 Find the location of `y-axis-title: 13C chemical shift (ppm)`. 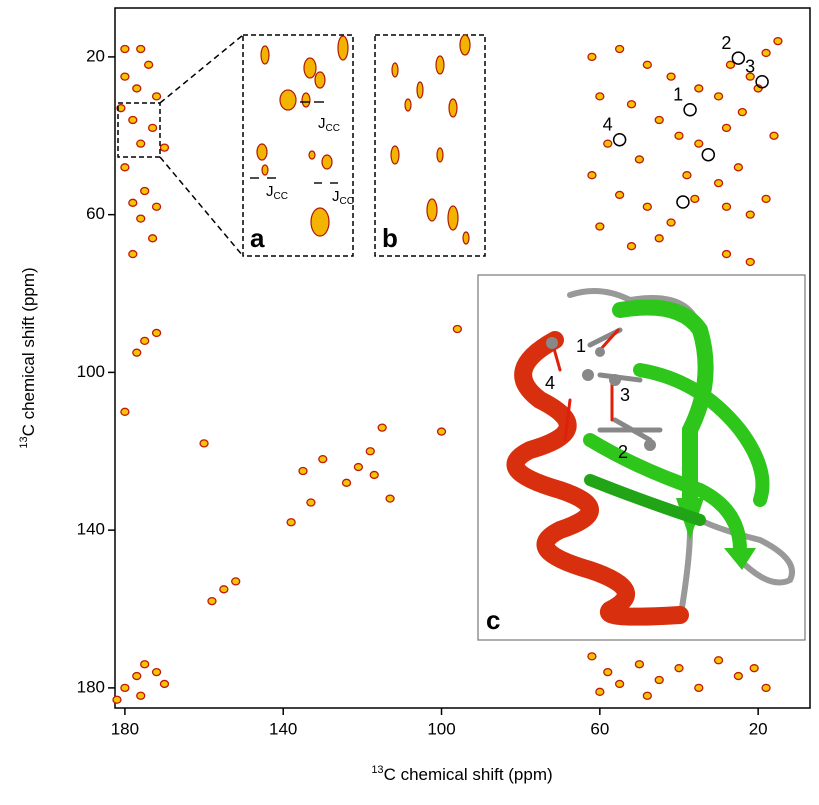

y-axis-title: 13C chemical shift (ppm) is located at coordinates (28, 357).